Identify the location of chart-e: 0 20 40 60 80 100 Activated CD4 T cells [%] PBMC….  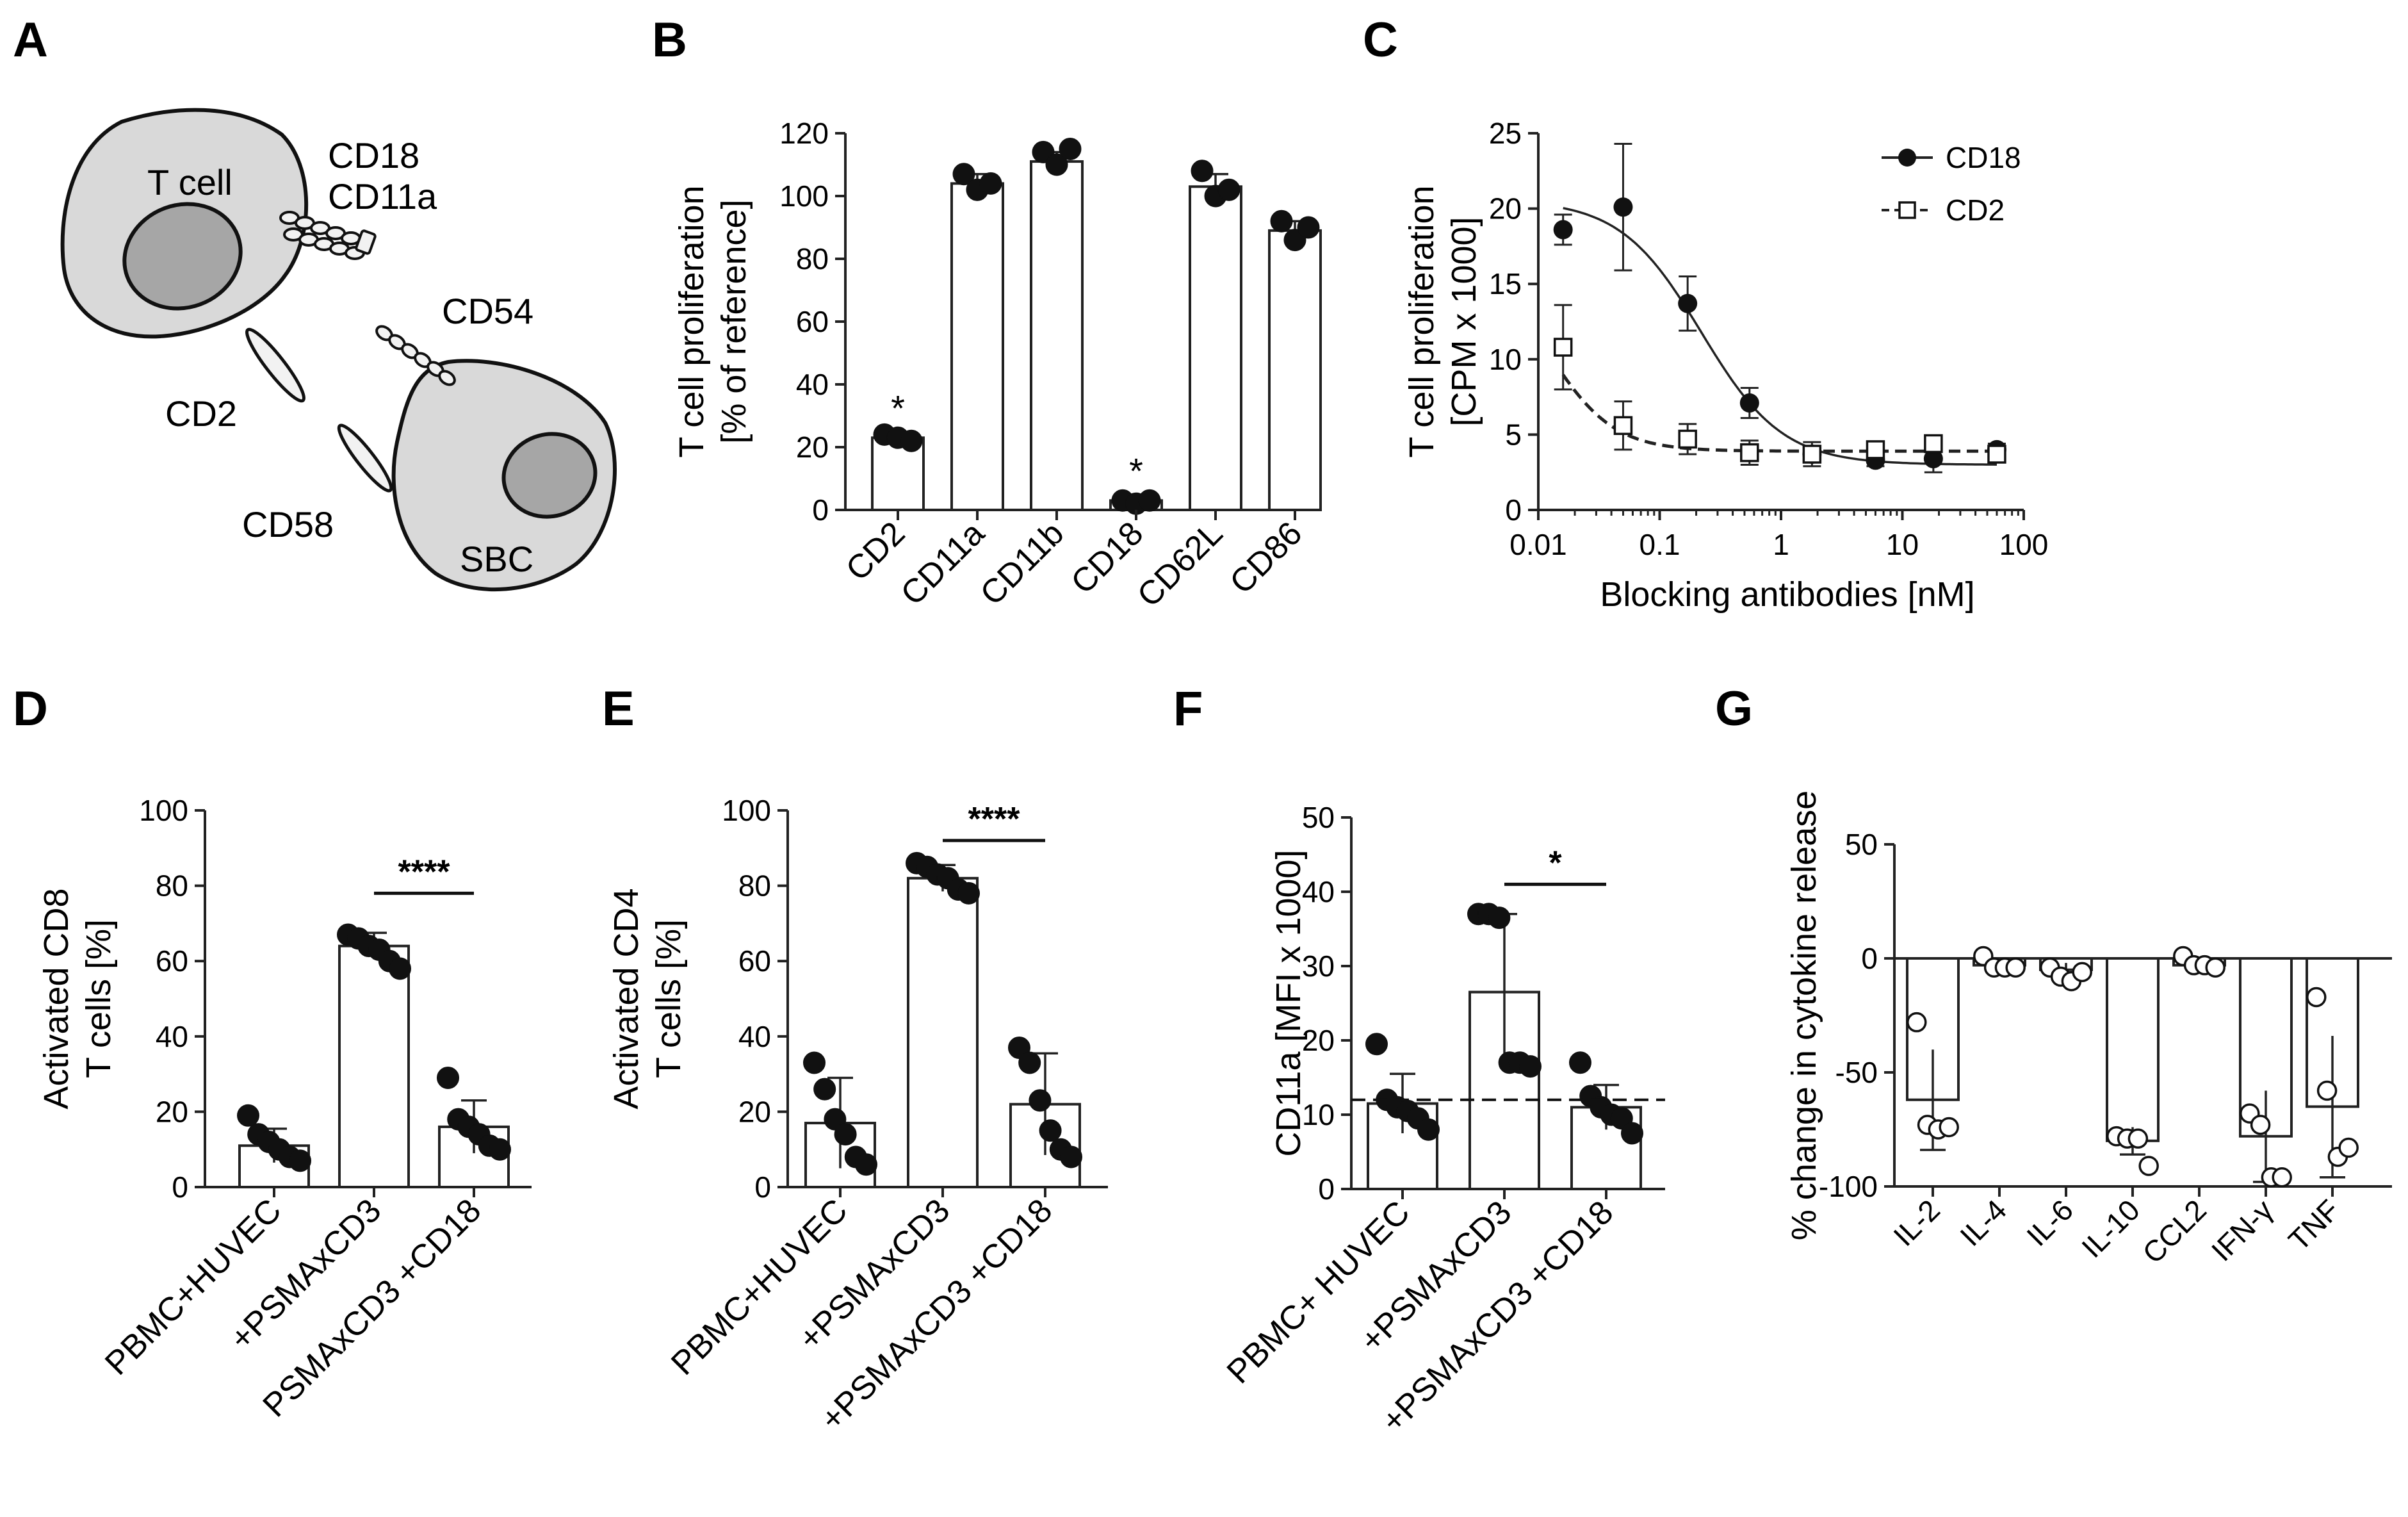
(857, 1116).